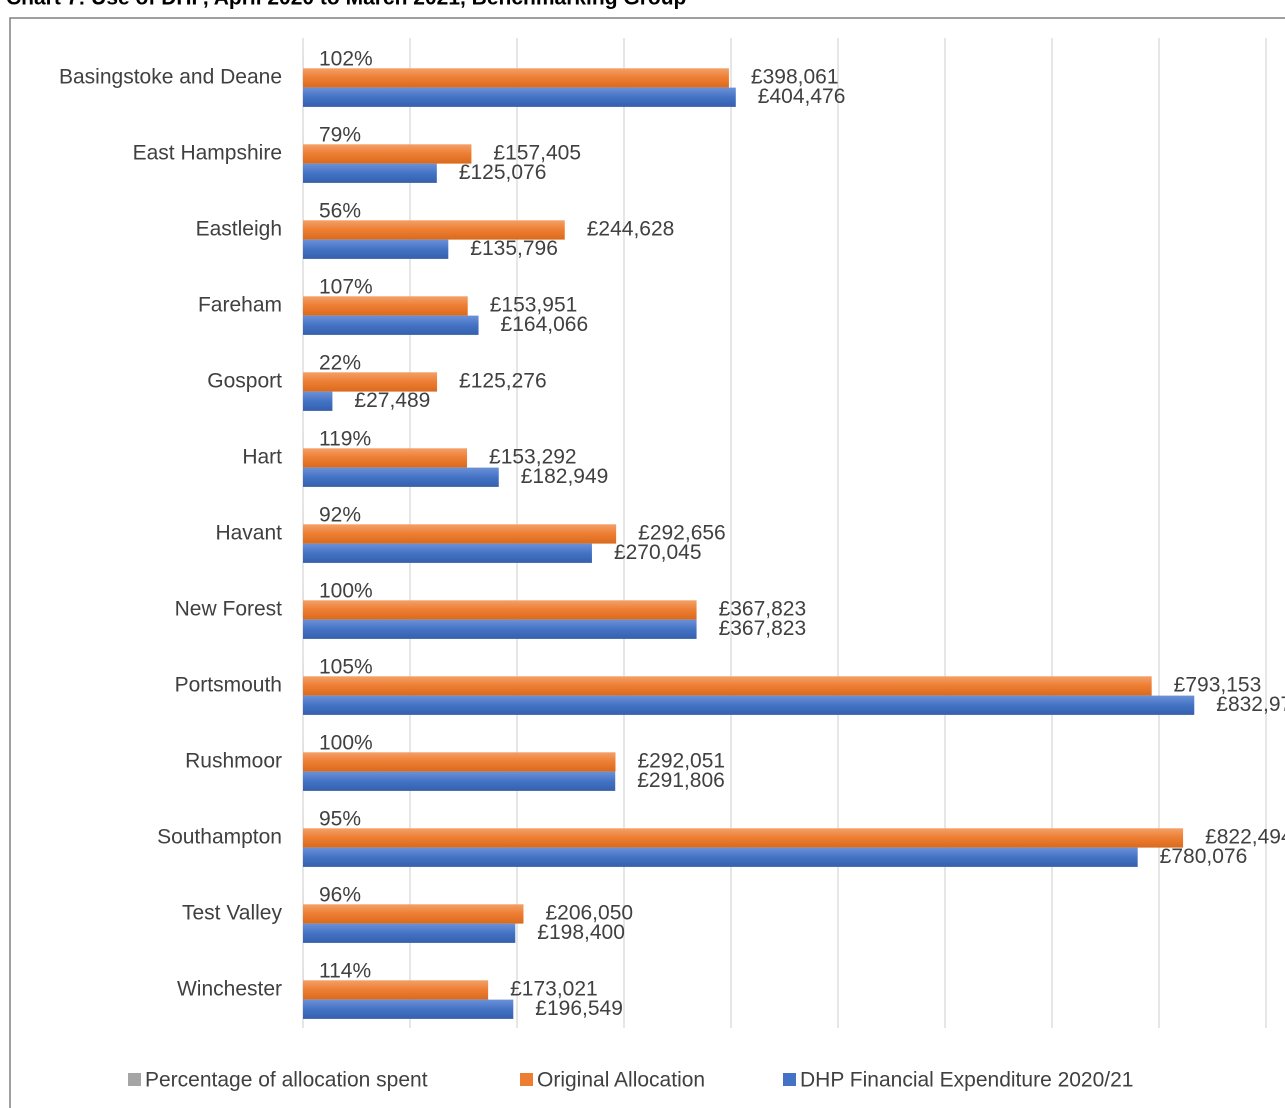  I want to click on category-label: Winchester, so click(229, 989).